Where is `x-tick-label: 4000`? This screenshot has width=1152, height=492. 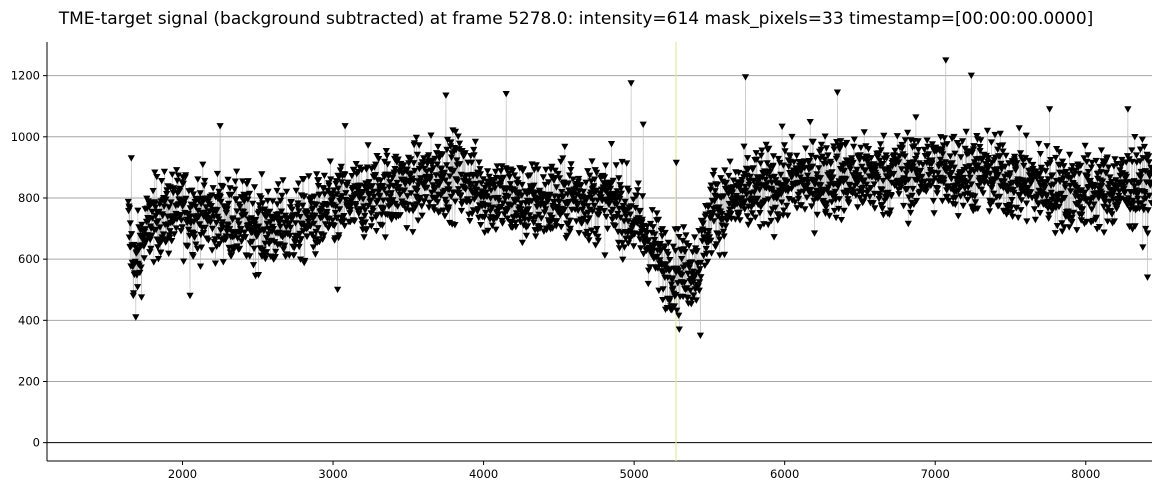
x-tick-label: 4000 is located at coordinates (483, 474).